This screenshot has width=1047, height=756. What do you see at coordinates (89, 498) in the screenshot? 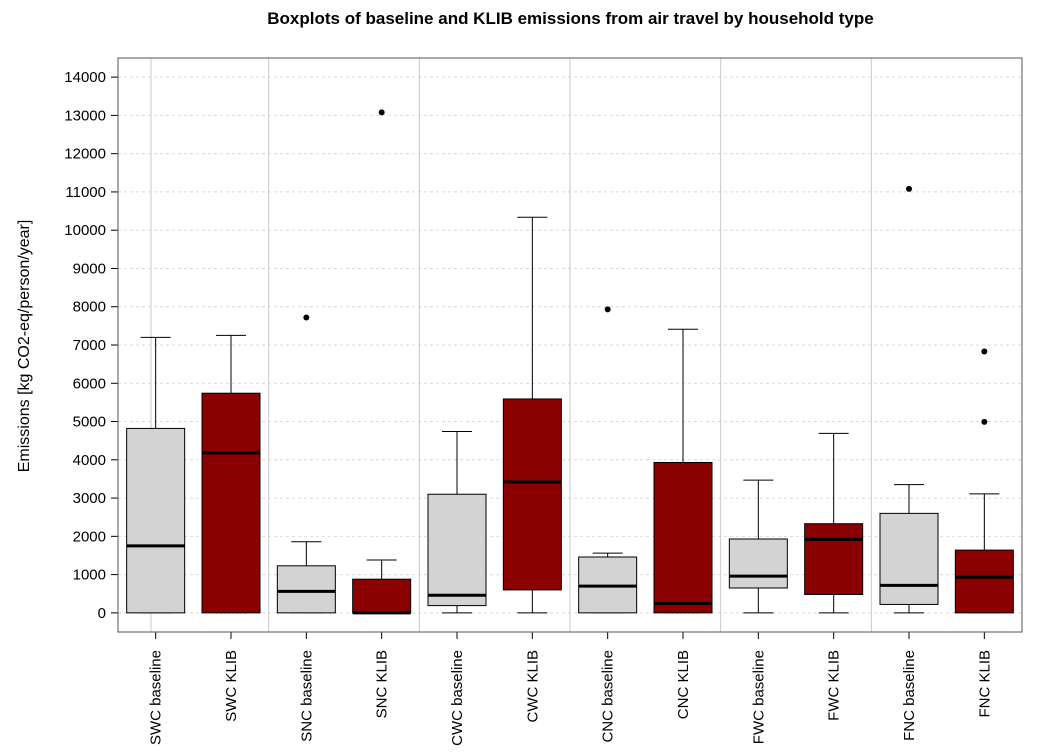
I see `y-tick-label: 3000` at bounding box center [89, 498].